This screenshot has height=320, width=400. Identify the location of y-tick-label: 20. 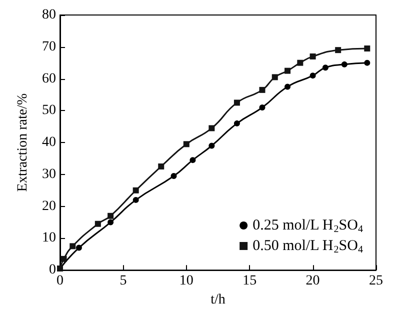
(49, 206).